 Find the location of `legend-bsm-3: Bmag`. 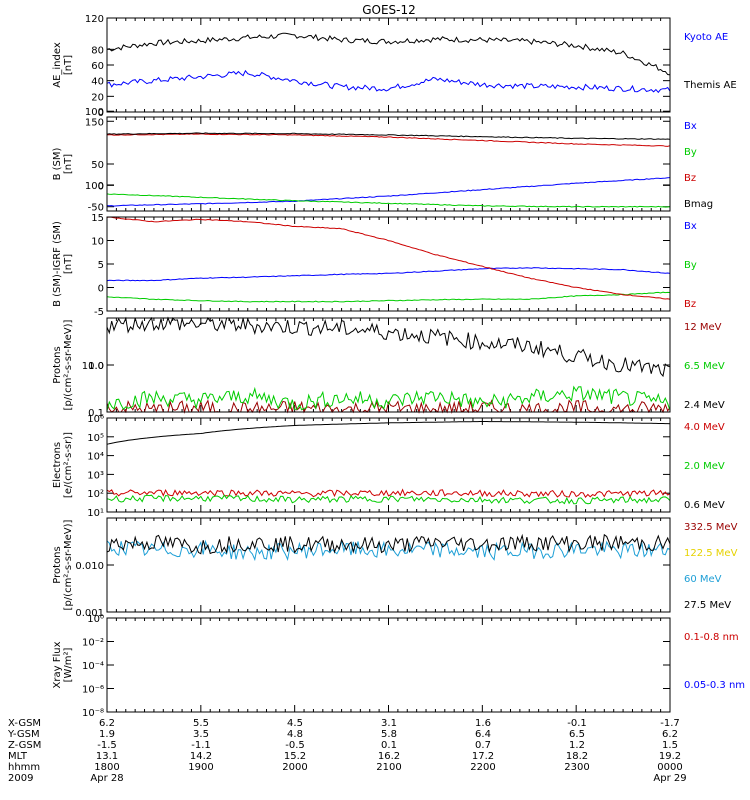

legend-bsm-3: Bmag is located at coordinates (698, 204).